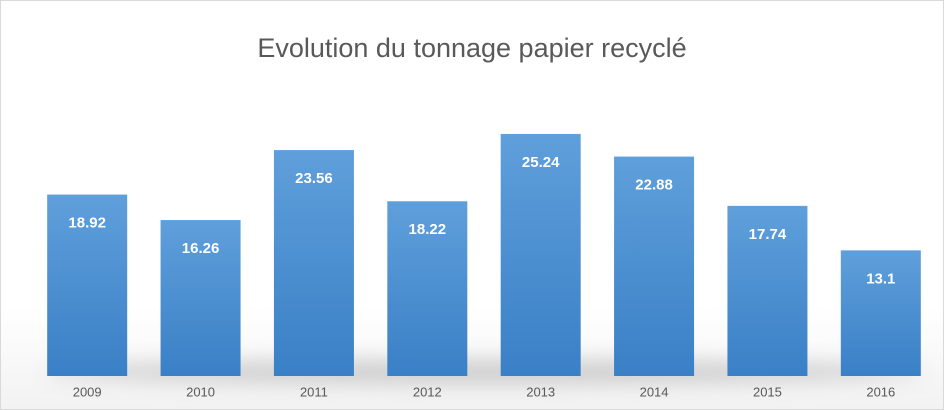  Describe the element at coordinates (880, 391) in the screenshot. I see `x-tick-label: 2016` at that location.